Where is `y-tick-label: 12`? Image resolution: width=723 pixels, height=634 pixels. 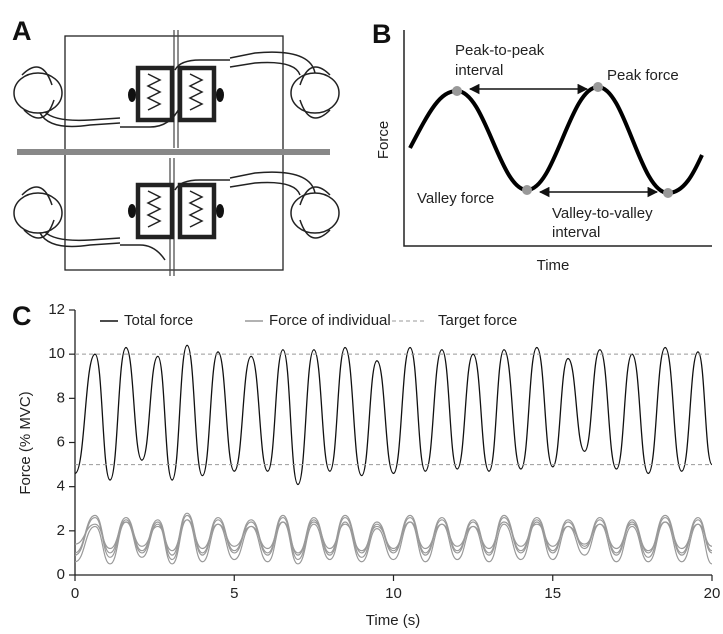 y-tick-label: 12 is located at coordinates (56, 309).